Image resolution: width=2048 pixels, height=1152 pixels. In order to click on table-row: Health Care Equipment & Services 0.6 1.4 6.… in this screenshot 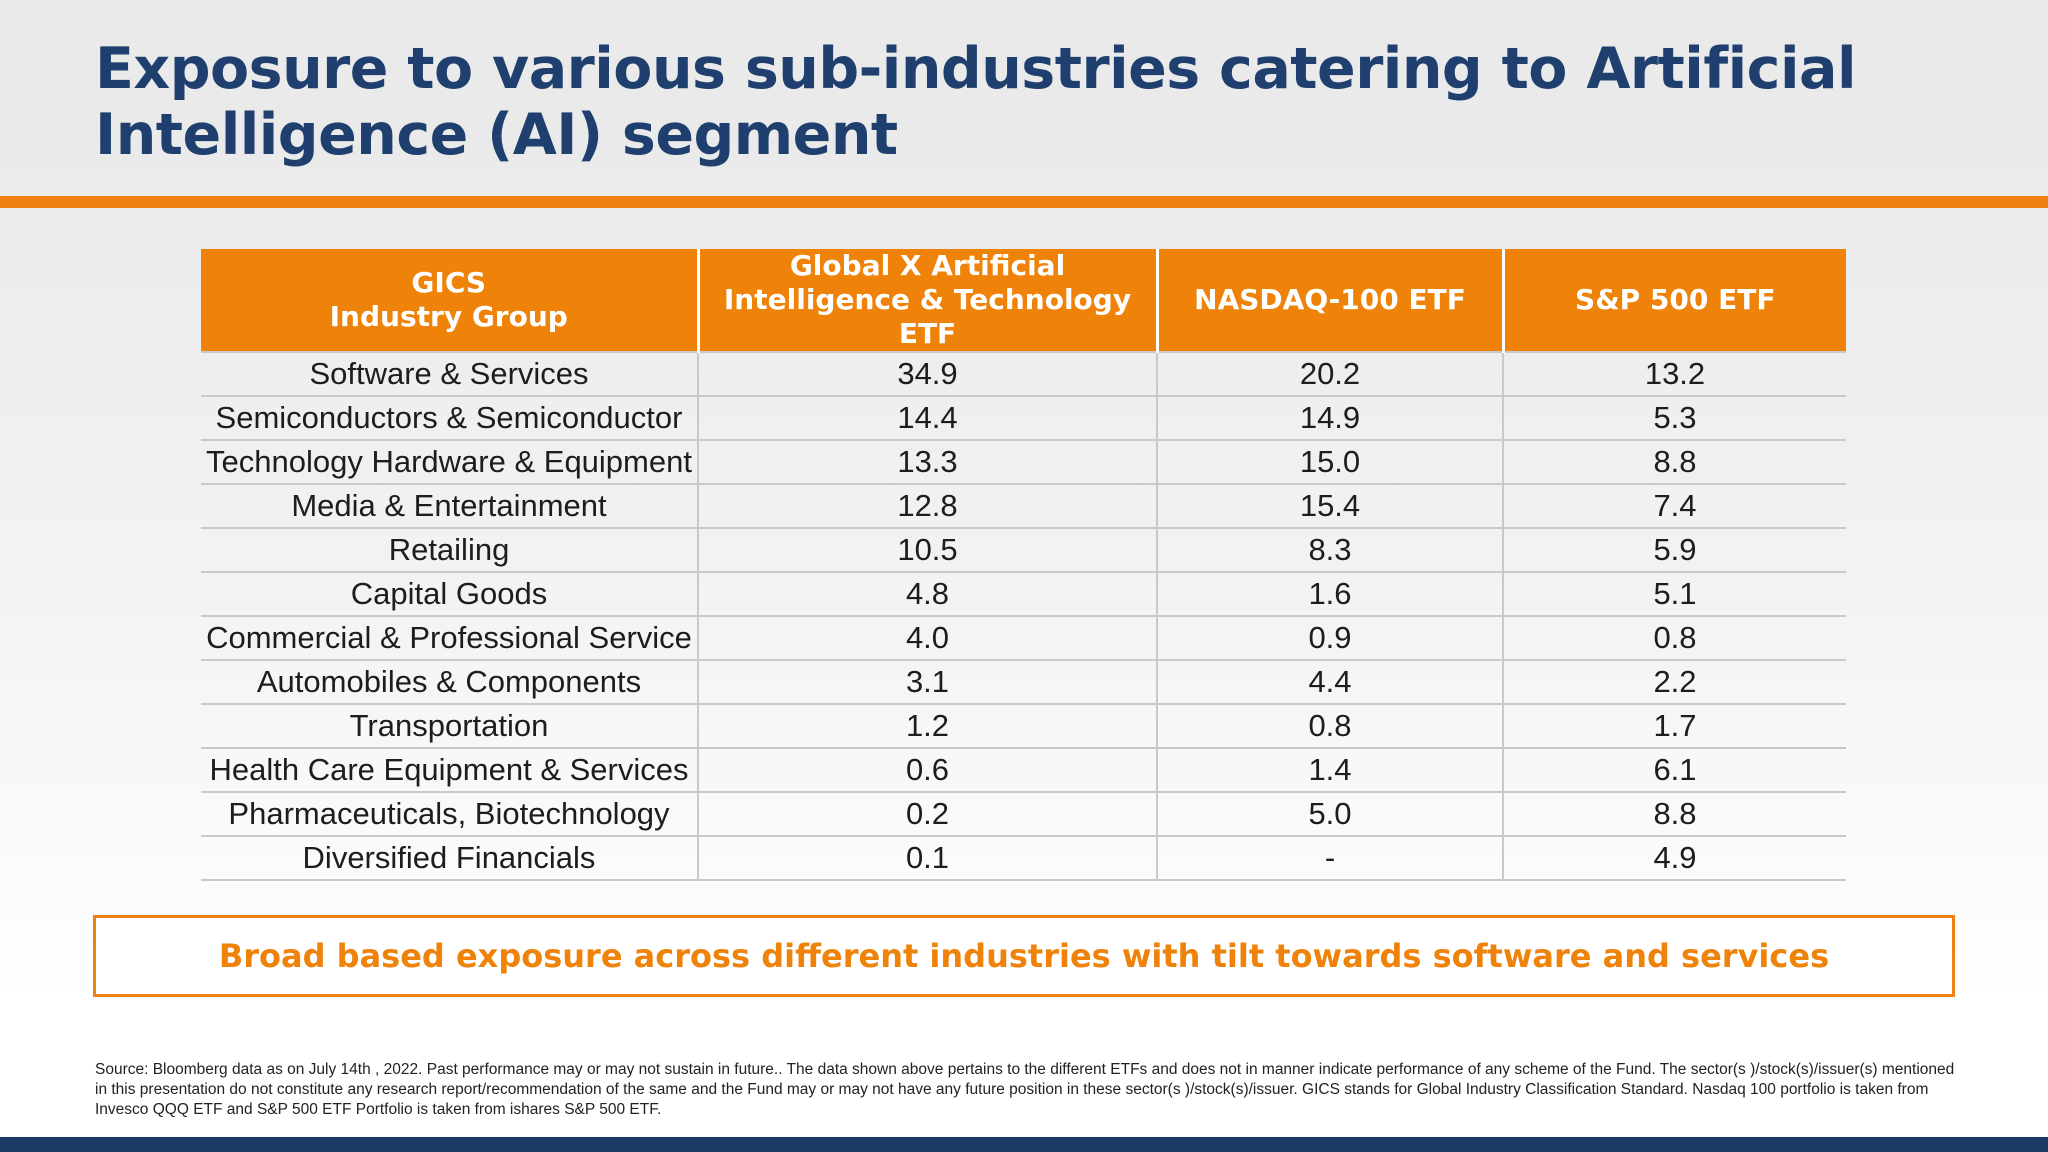, I will do `click(1023, 770)`.